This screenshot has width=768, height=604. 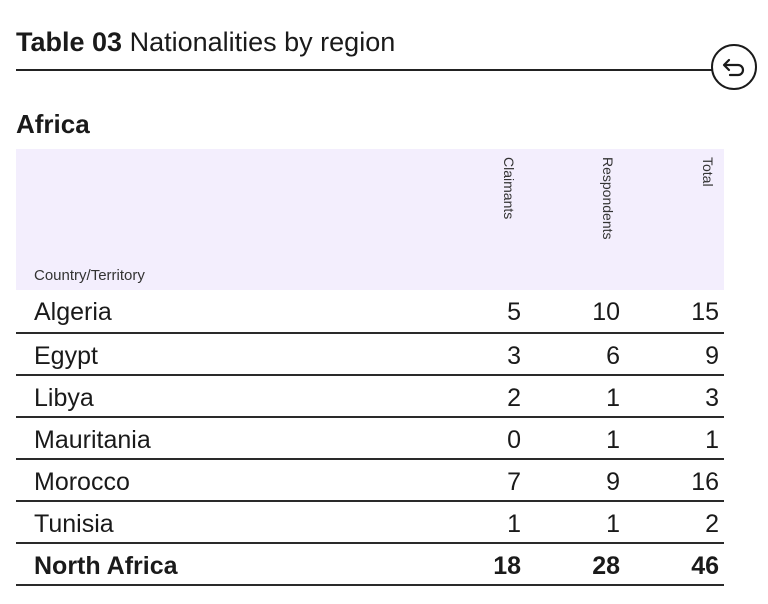 I want to click on cell-country: Algeria, so click(x=73, y=312).